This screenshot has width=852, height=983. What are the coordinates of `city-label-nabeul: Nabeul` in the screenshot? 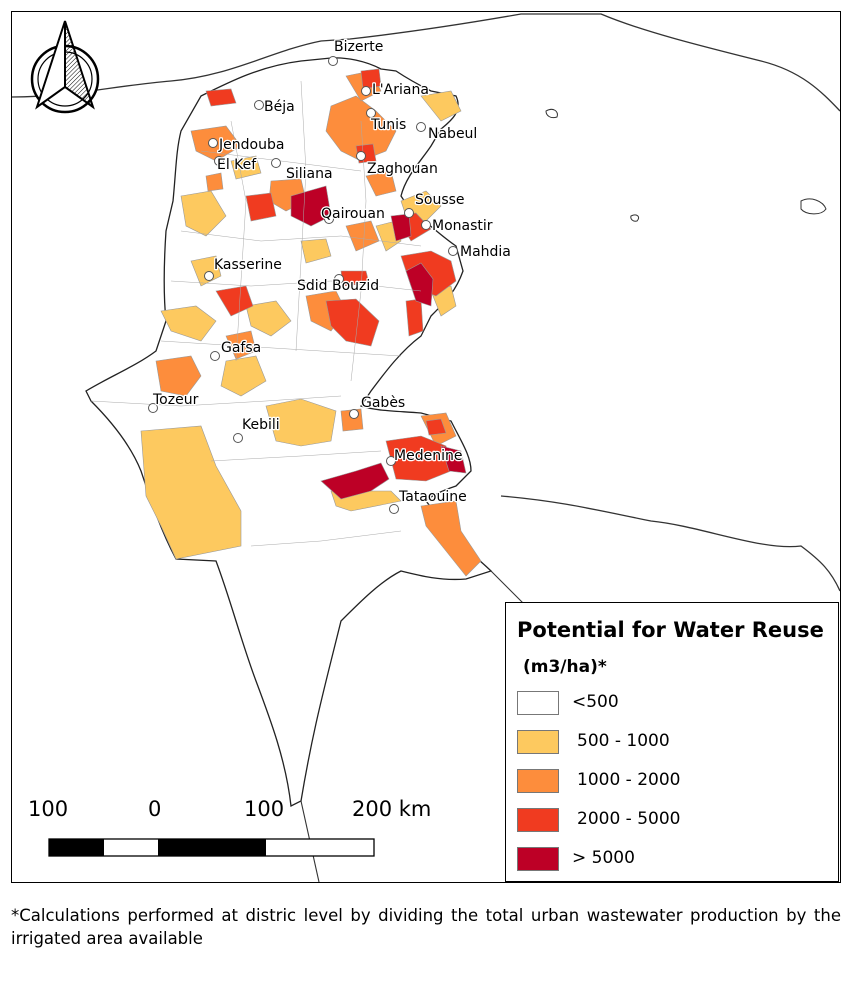 It's located at (452, 134).